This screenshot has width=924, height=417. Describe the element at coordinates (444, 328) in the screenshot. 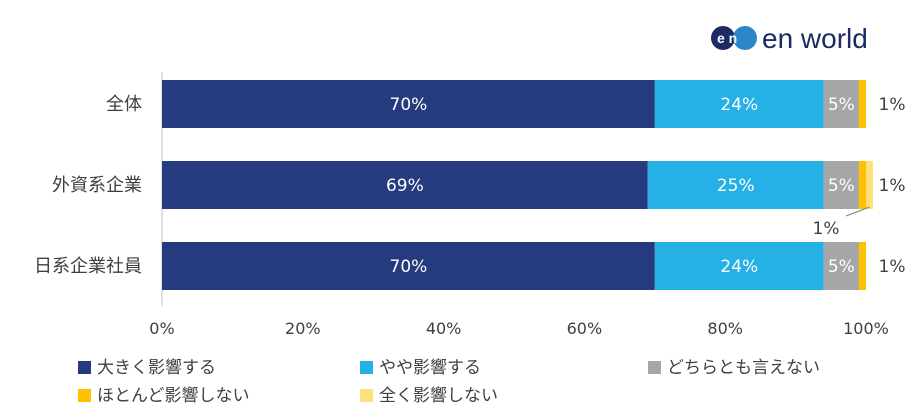

I see `x-tick-label: 40%` at that location.